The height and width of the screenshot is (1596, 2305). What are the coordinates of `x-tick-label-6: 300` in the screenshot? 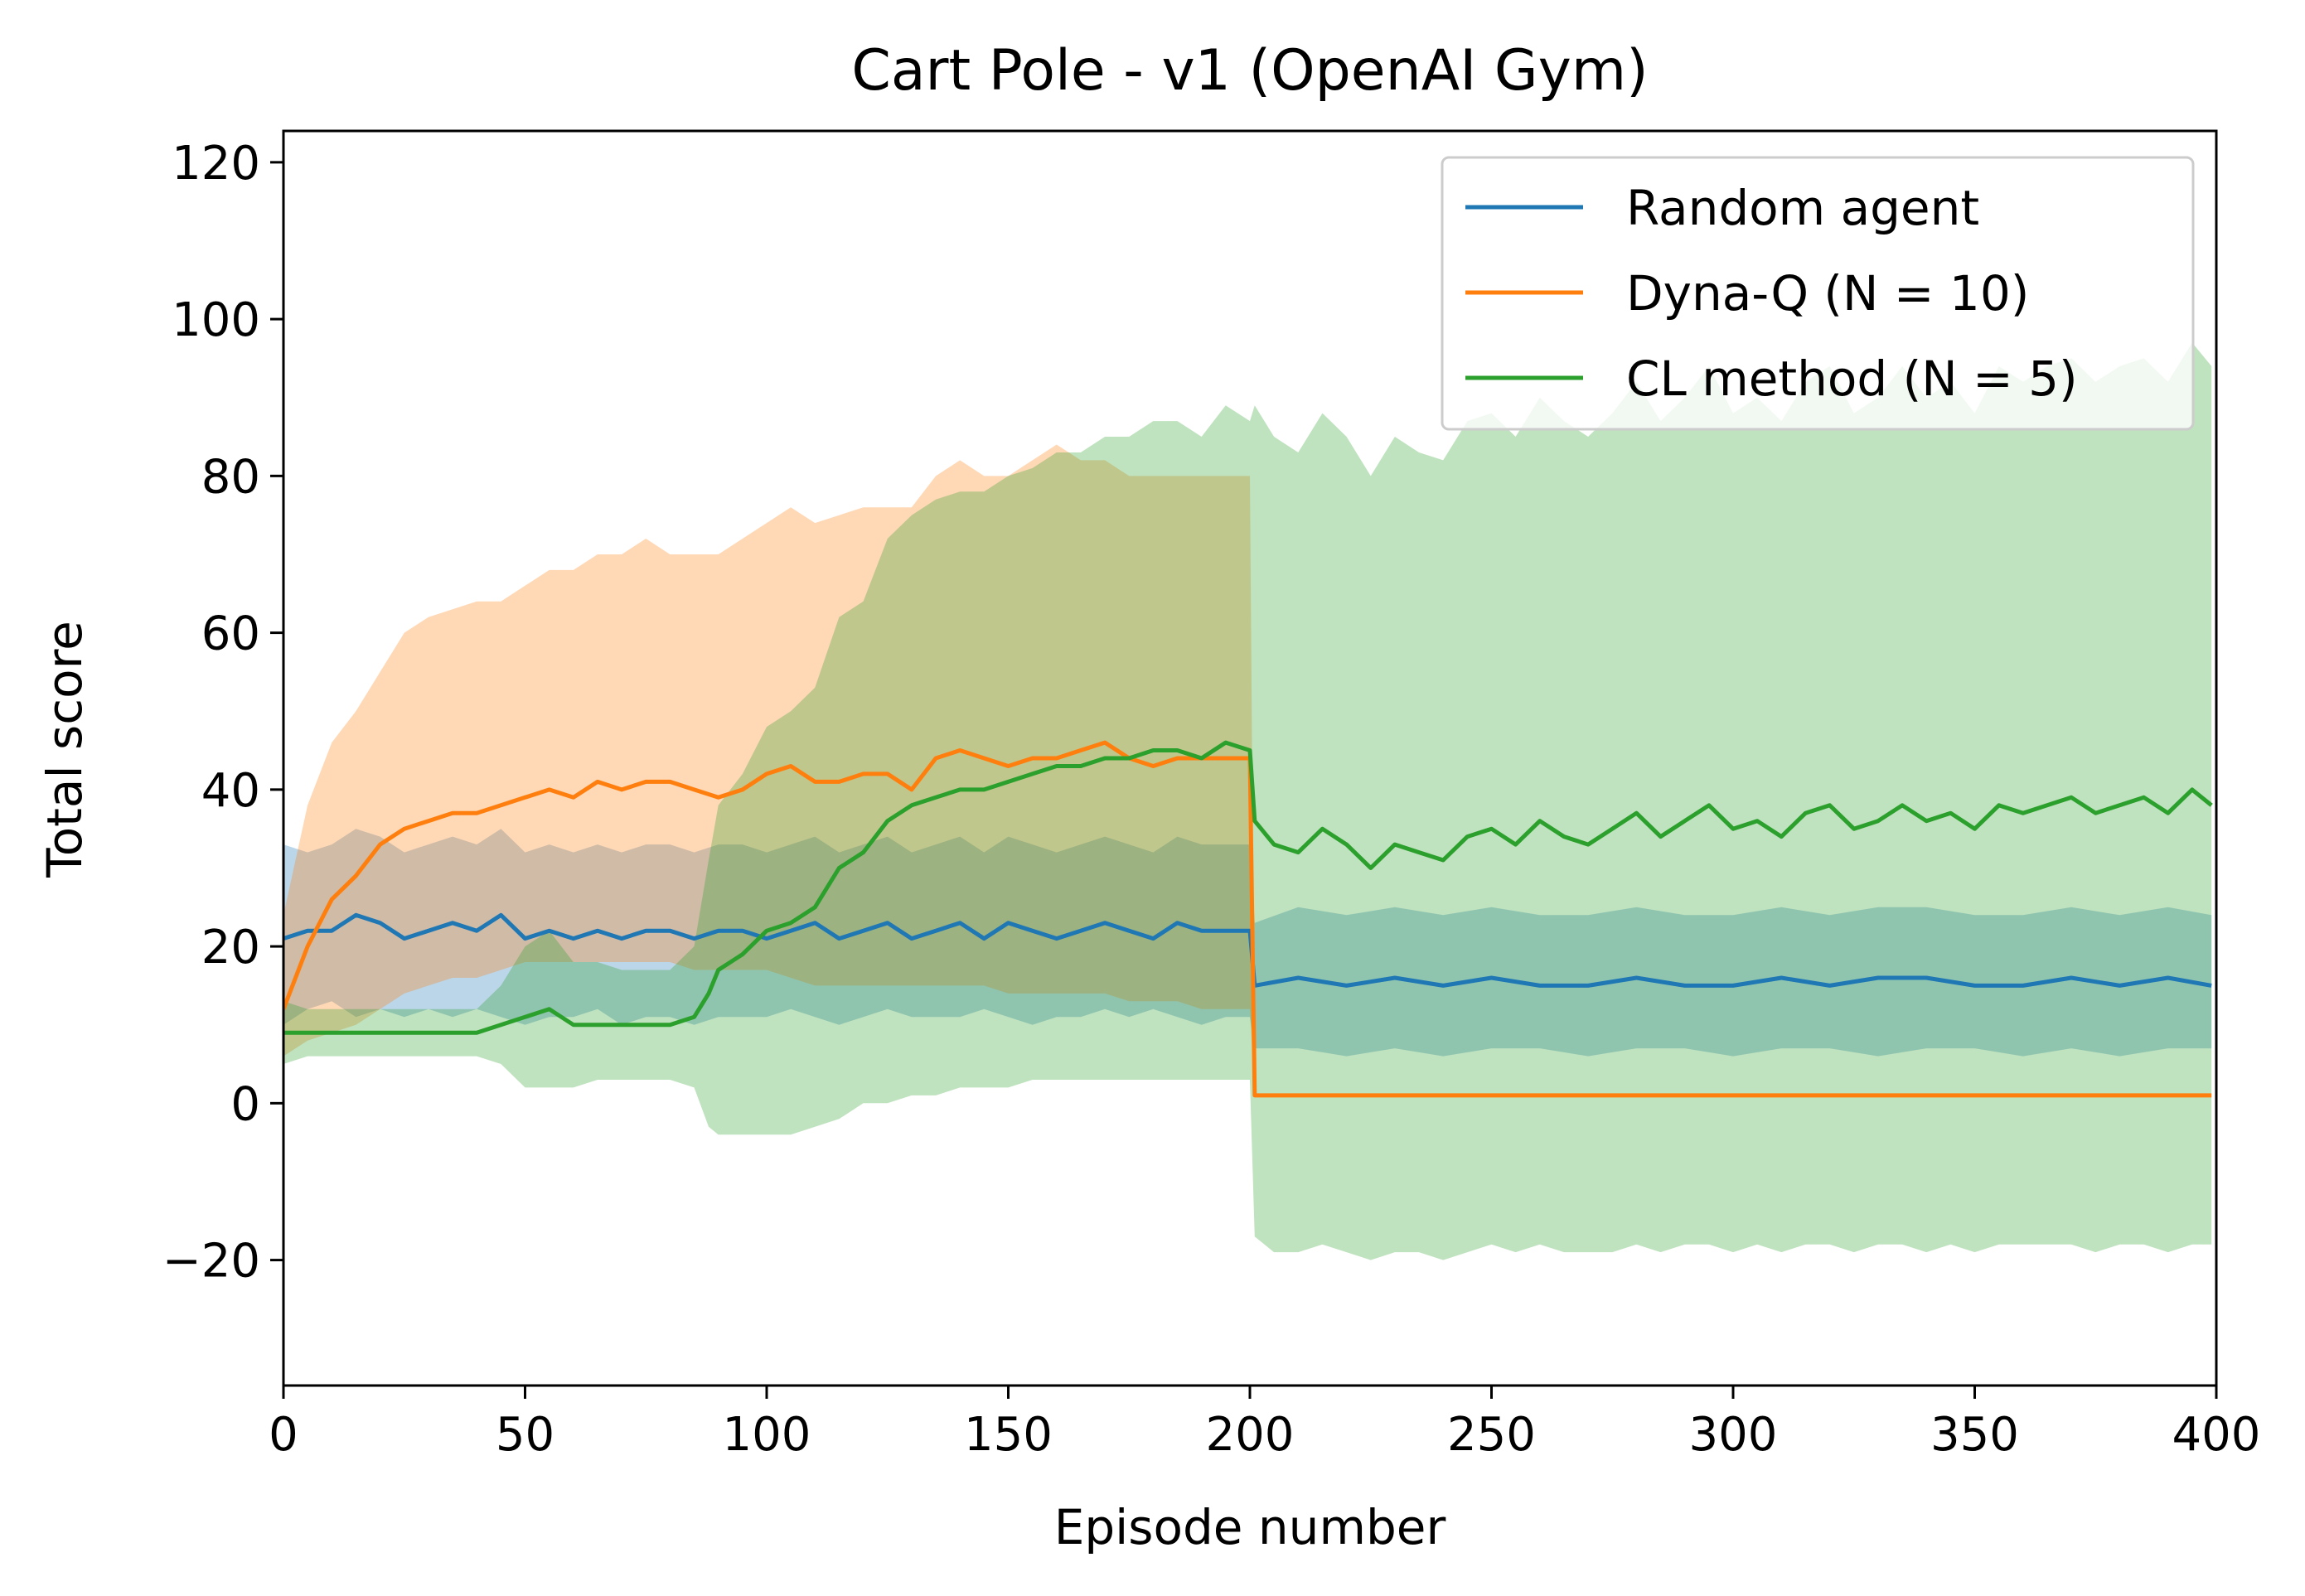 It's located at (1733, 1435).